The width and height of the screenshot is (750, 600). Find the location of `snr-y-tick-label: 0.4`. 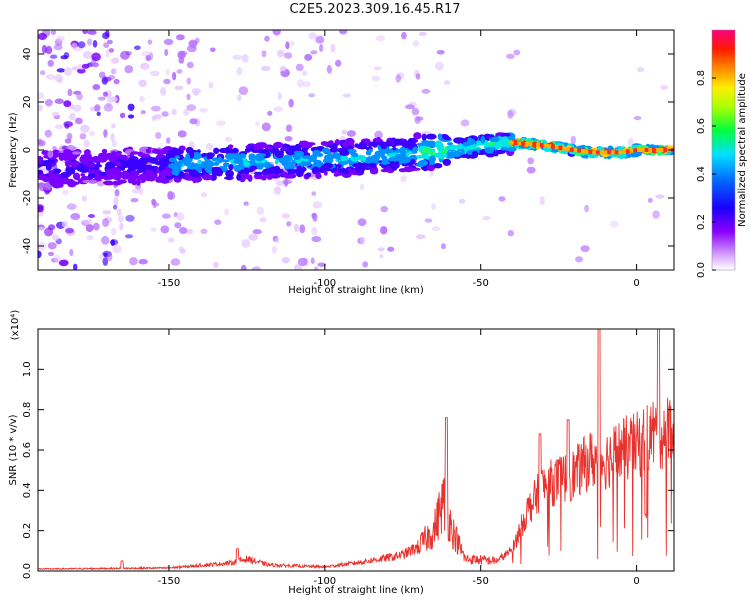

snr-y-tick-label: 0.4 is located at coordinates (27, 490).